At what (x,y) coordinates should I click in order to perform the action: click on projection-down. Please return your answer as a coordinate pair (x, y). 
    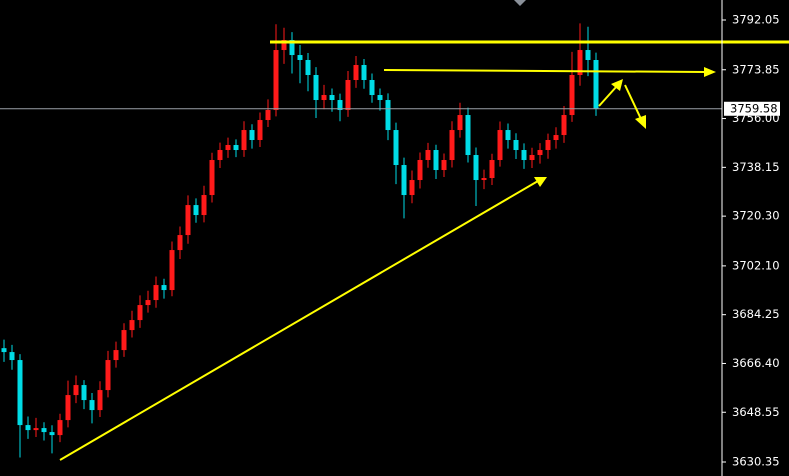
    Looking at the image, I should click on (633, 102).